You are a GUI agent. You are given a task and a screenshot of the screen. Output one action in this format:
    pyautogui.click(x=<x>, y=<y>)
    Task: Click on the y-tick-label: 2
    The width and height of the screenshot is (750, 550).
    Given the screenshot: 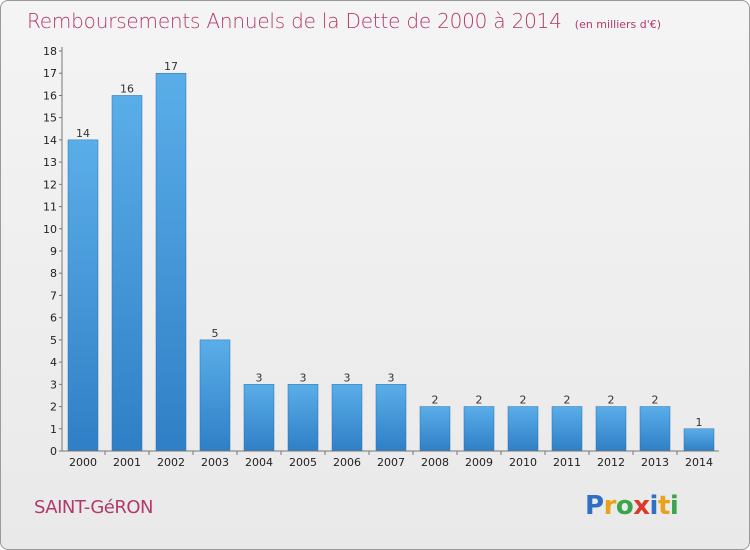 What is the action you would take?
    pyautogui.click(x=53, y=407)
    